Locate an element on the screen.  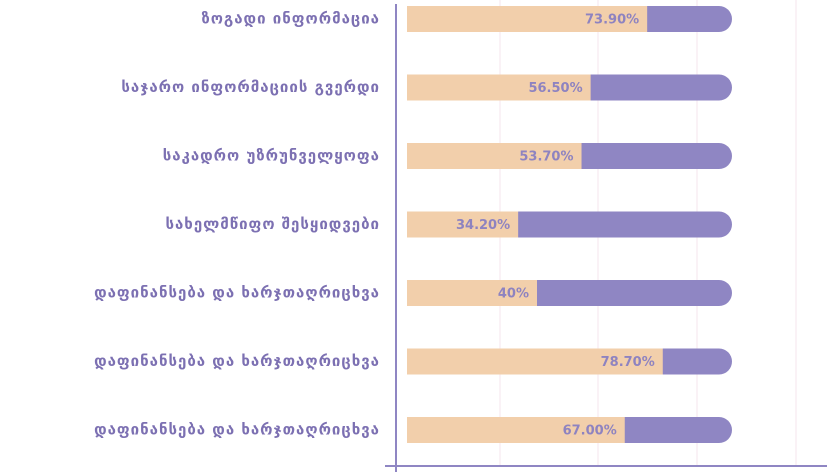
category-label: საჯარო ინფორმაციის გვერდი is located at coordinates (250, 87).